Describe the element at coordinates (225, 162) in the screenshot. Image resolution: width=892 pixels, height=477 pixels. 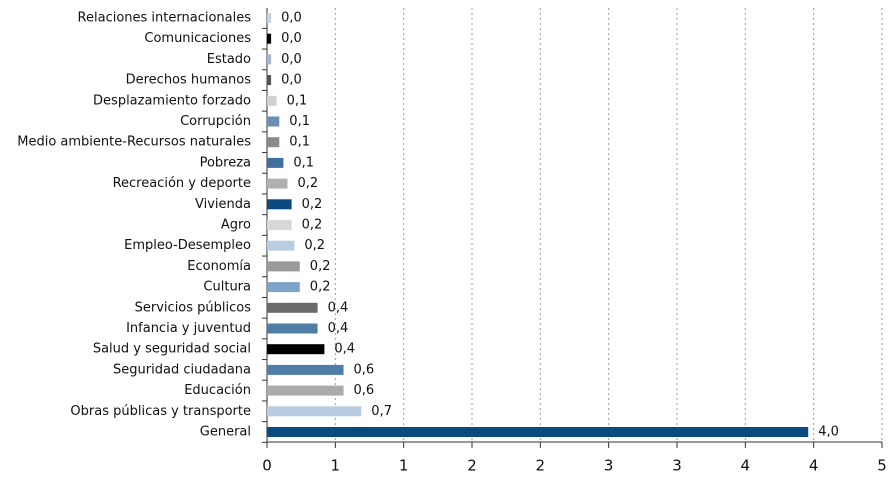
I see `y-tick-label: Pobreza` at that location.